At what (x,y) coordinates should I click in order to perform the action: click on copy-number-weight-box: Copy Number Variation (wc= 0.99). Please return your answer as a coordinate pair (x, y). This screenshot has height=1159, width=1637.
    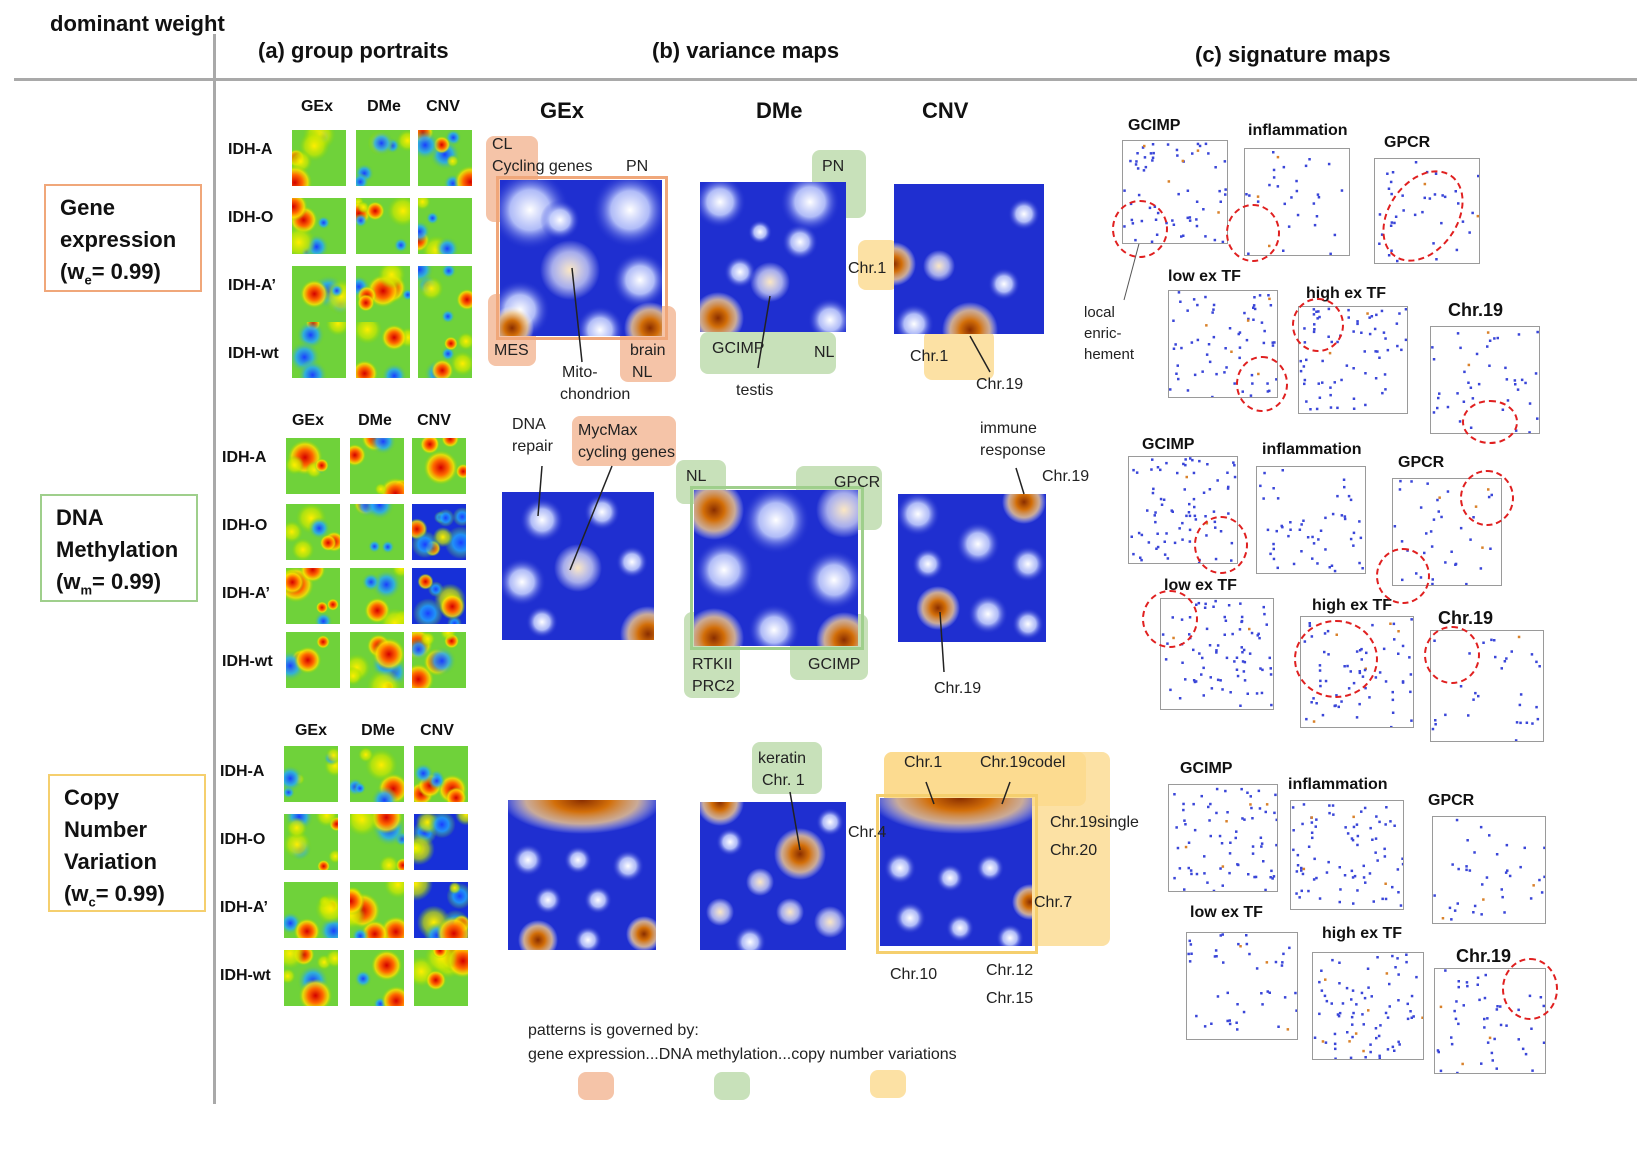
    Looking at the image, I should click on (127, 843).